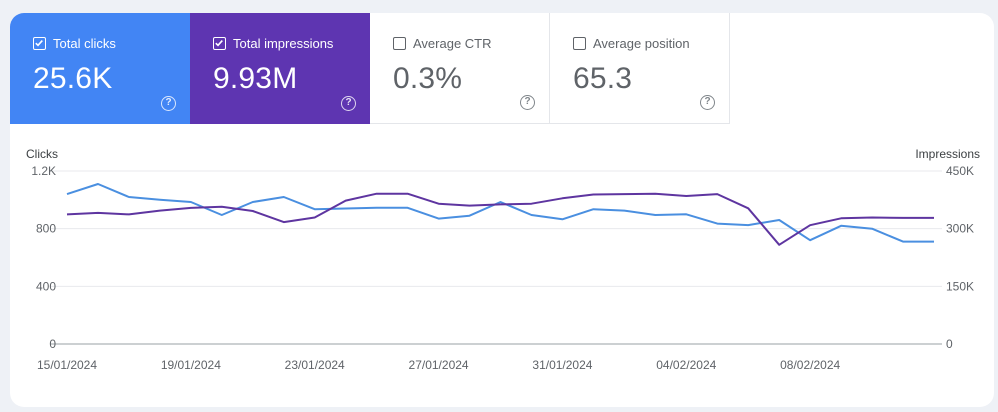  Describe the element at coordinates (500, 219) in the screenshot. I see `impressions-series-line` at that location.